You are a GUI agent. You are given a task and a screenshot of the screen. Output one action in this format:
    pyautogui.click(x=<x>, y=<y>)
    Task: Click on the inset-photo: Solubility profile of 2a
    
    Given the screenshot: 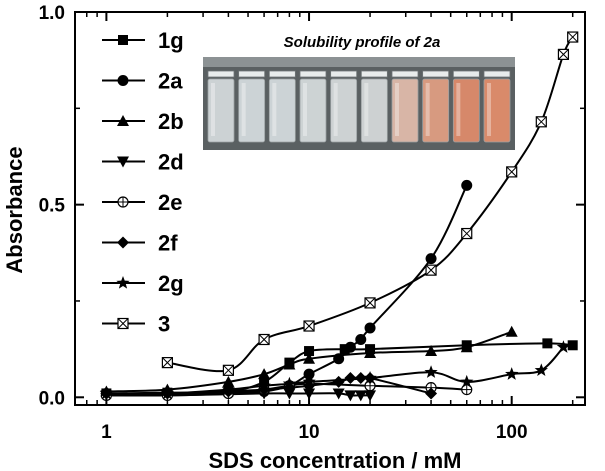 What is the action you would take?
    pyautogui.click(x=359, y=92)
    